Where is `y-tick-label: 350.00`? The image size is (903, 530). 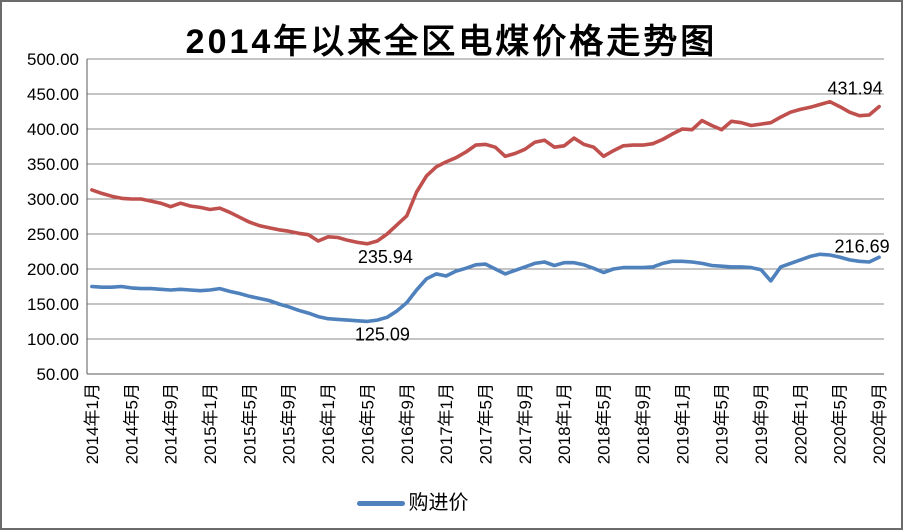
y-tick-label: 350.00 is located at coordinates (53, 164).